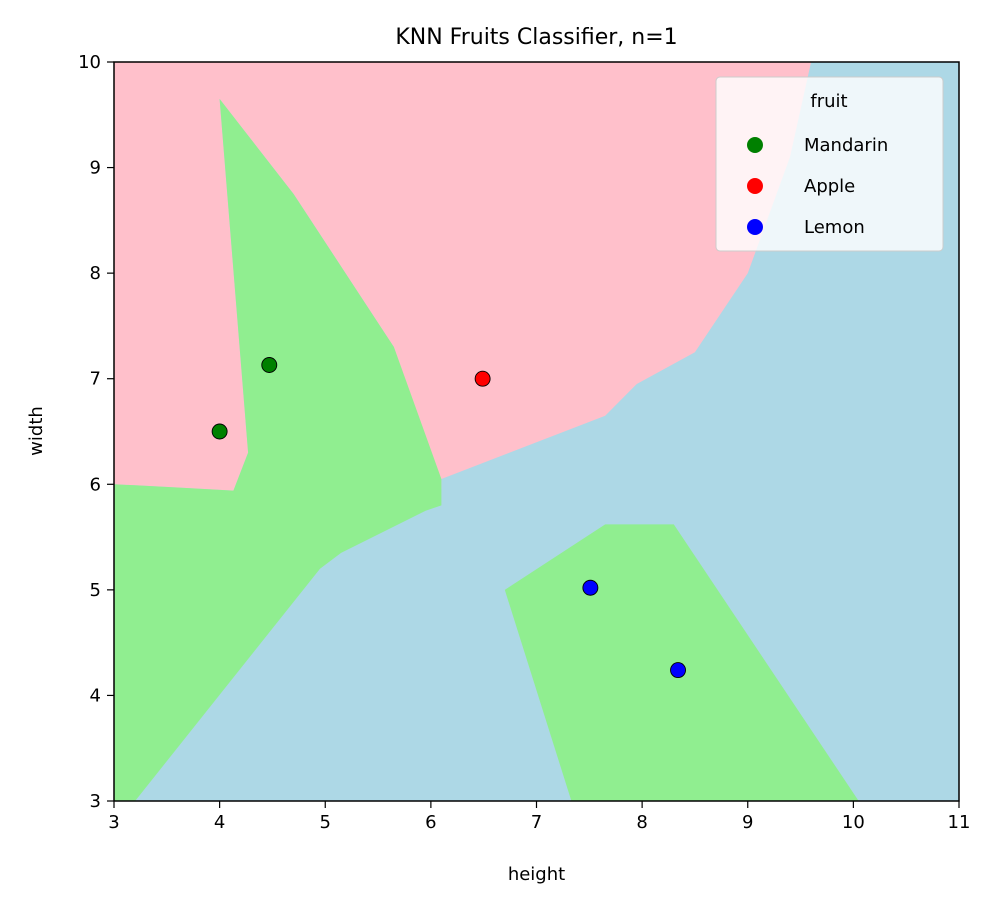  I want to click on y-tick-label: 5, so click(95, 590).